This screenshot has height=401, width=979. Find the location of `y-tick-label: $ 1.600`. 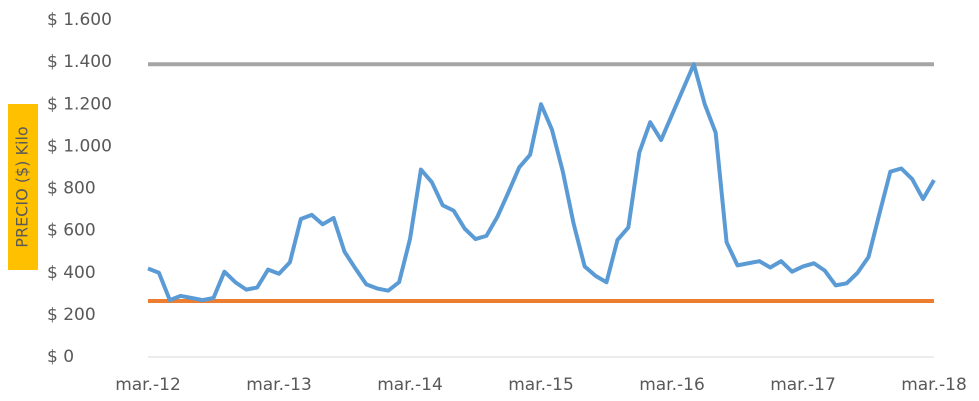

y-tick-label: $ 1.600 is located at coordinates (79, 20).